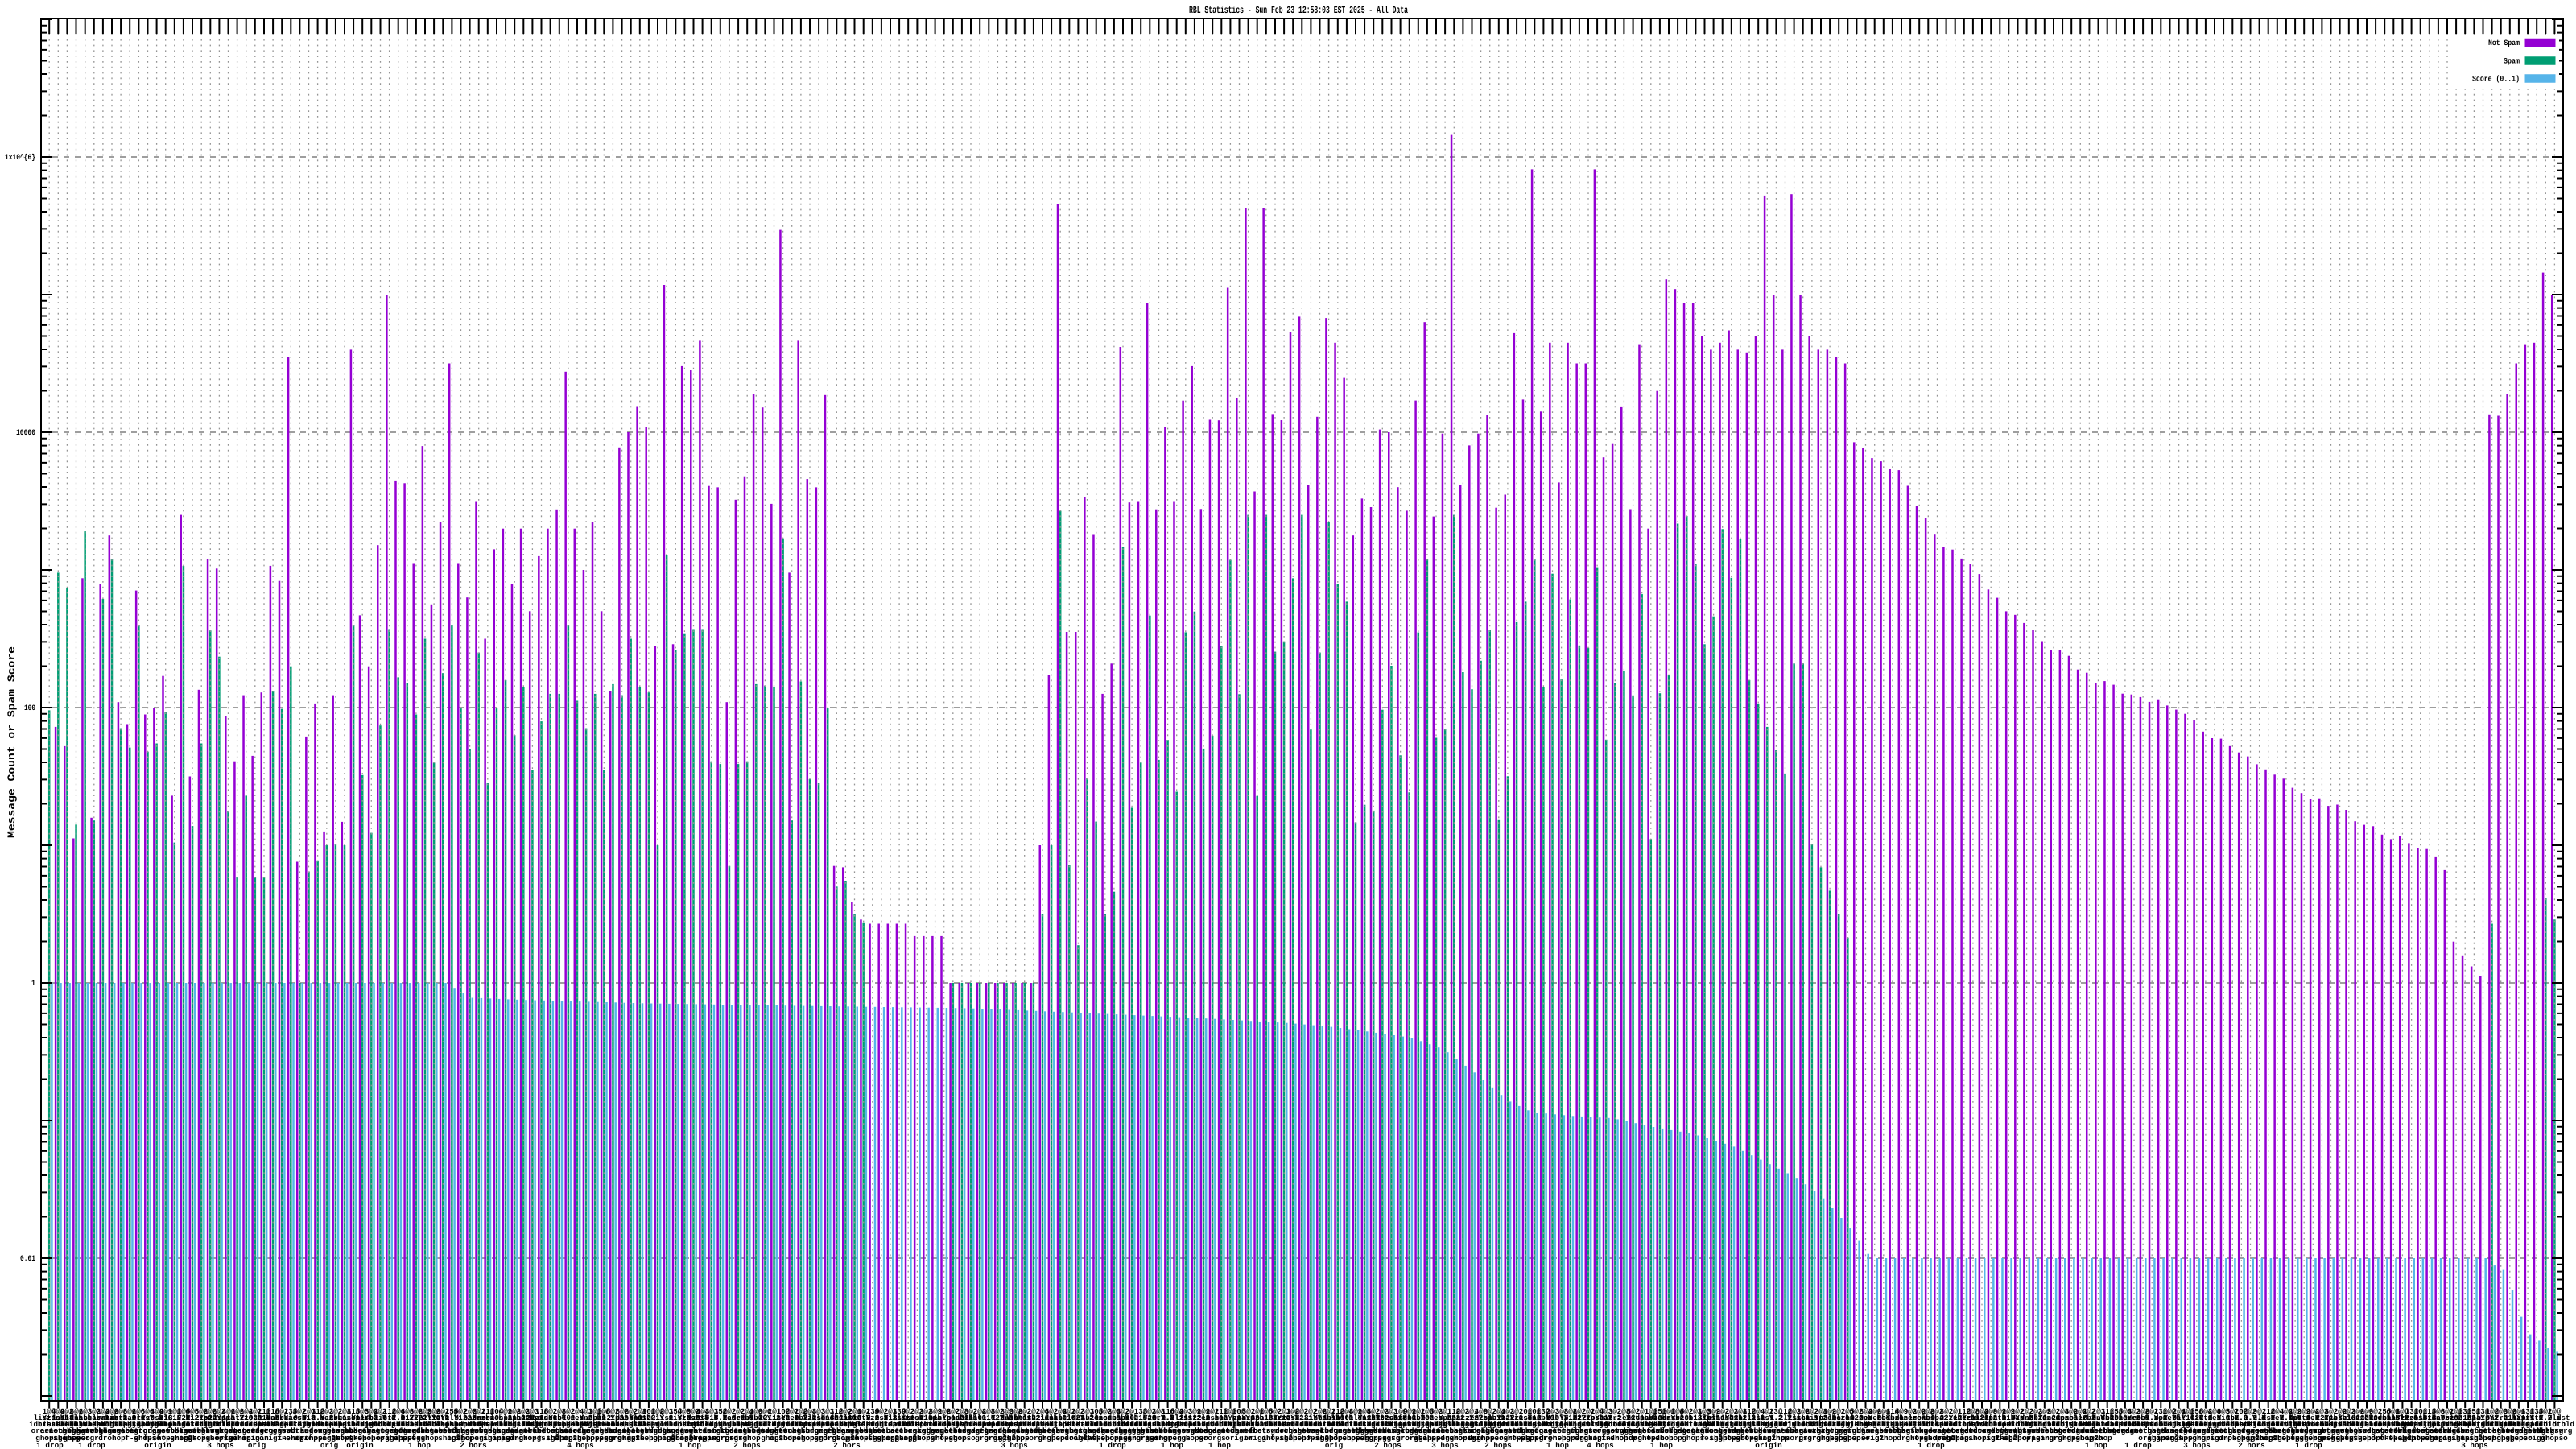  I want to click on svg-text: zenerbl, so click(1910, 1418).